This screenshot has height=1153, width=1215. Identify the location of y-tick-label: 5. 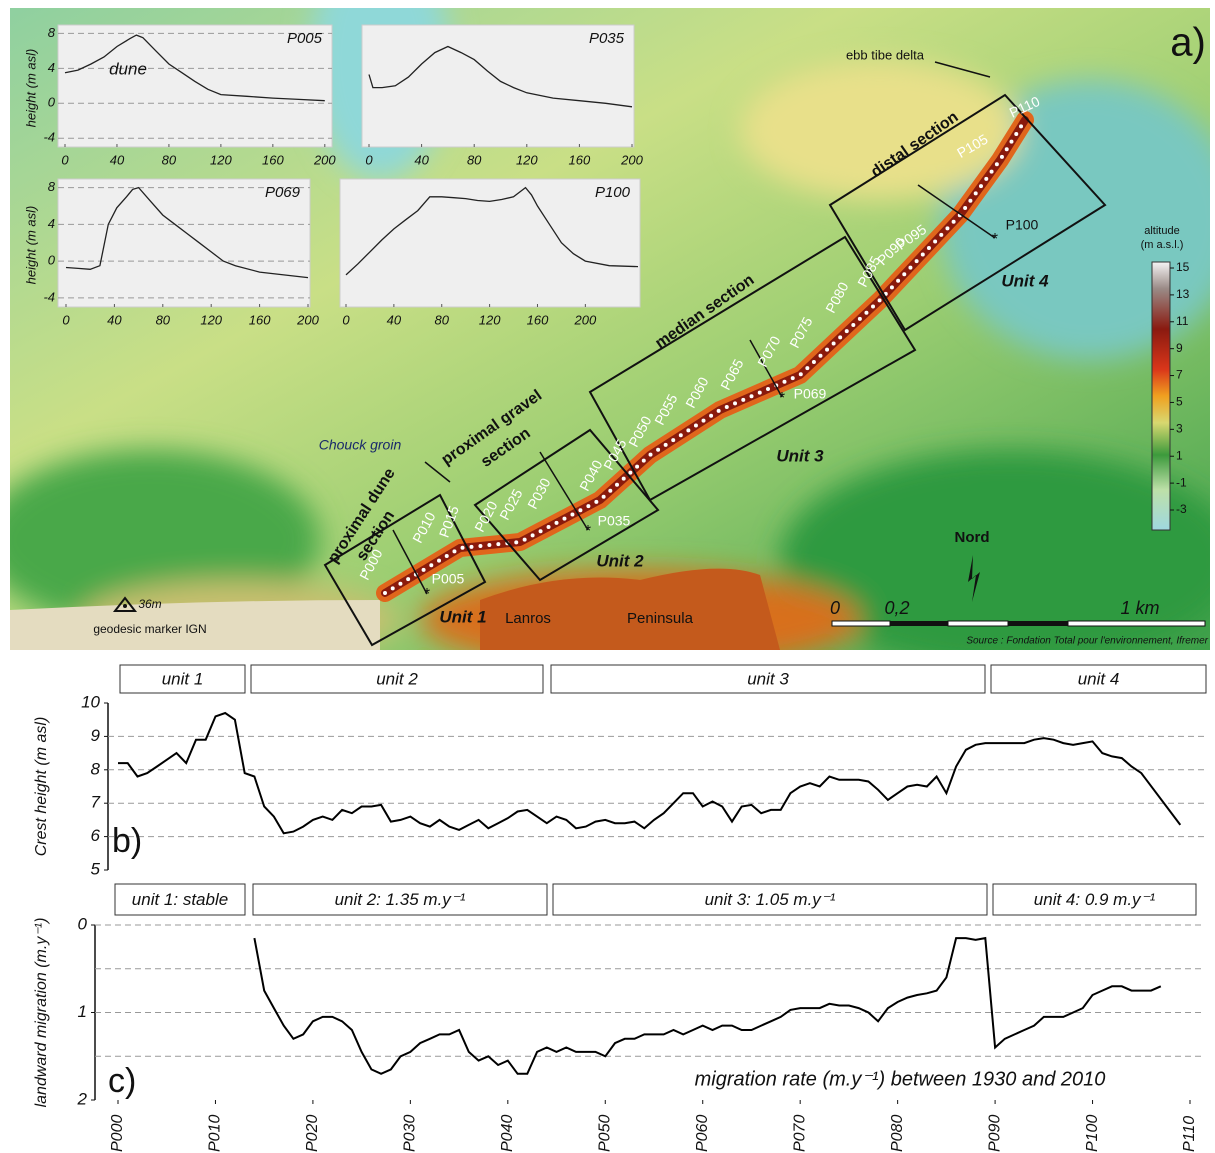
(96, 868).